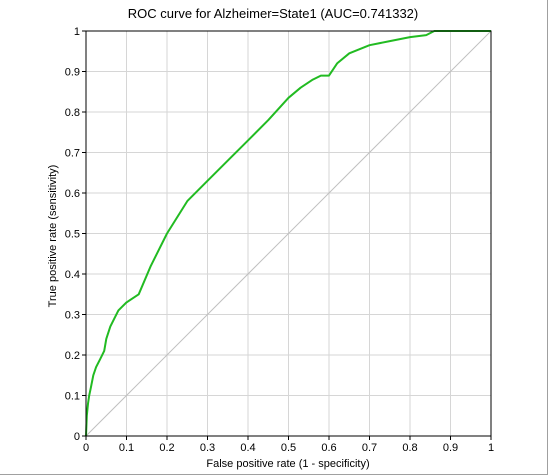 The width and height of the screenshot is (549, 476). I want to click on y-tick-label: 0.8, so click(72, 113).